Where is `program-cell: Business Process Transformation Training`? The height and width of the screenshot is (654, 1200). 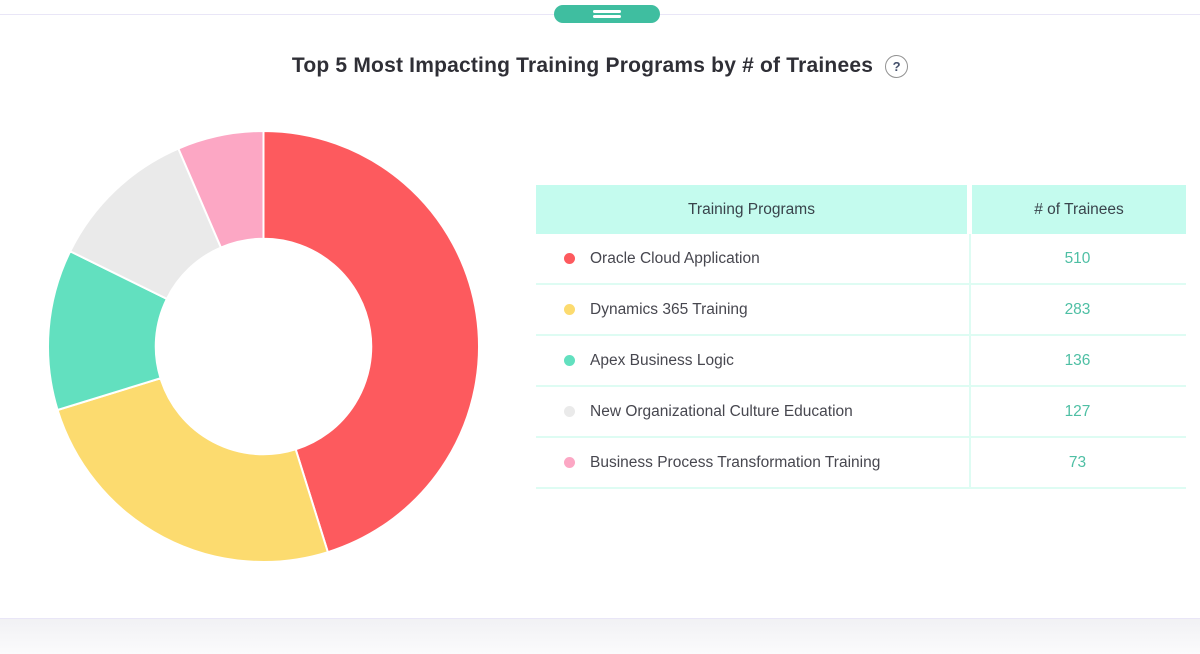
program-cell: Business Process Transformation Training is located at coordinates (752, 462).